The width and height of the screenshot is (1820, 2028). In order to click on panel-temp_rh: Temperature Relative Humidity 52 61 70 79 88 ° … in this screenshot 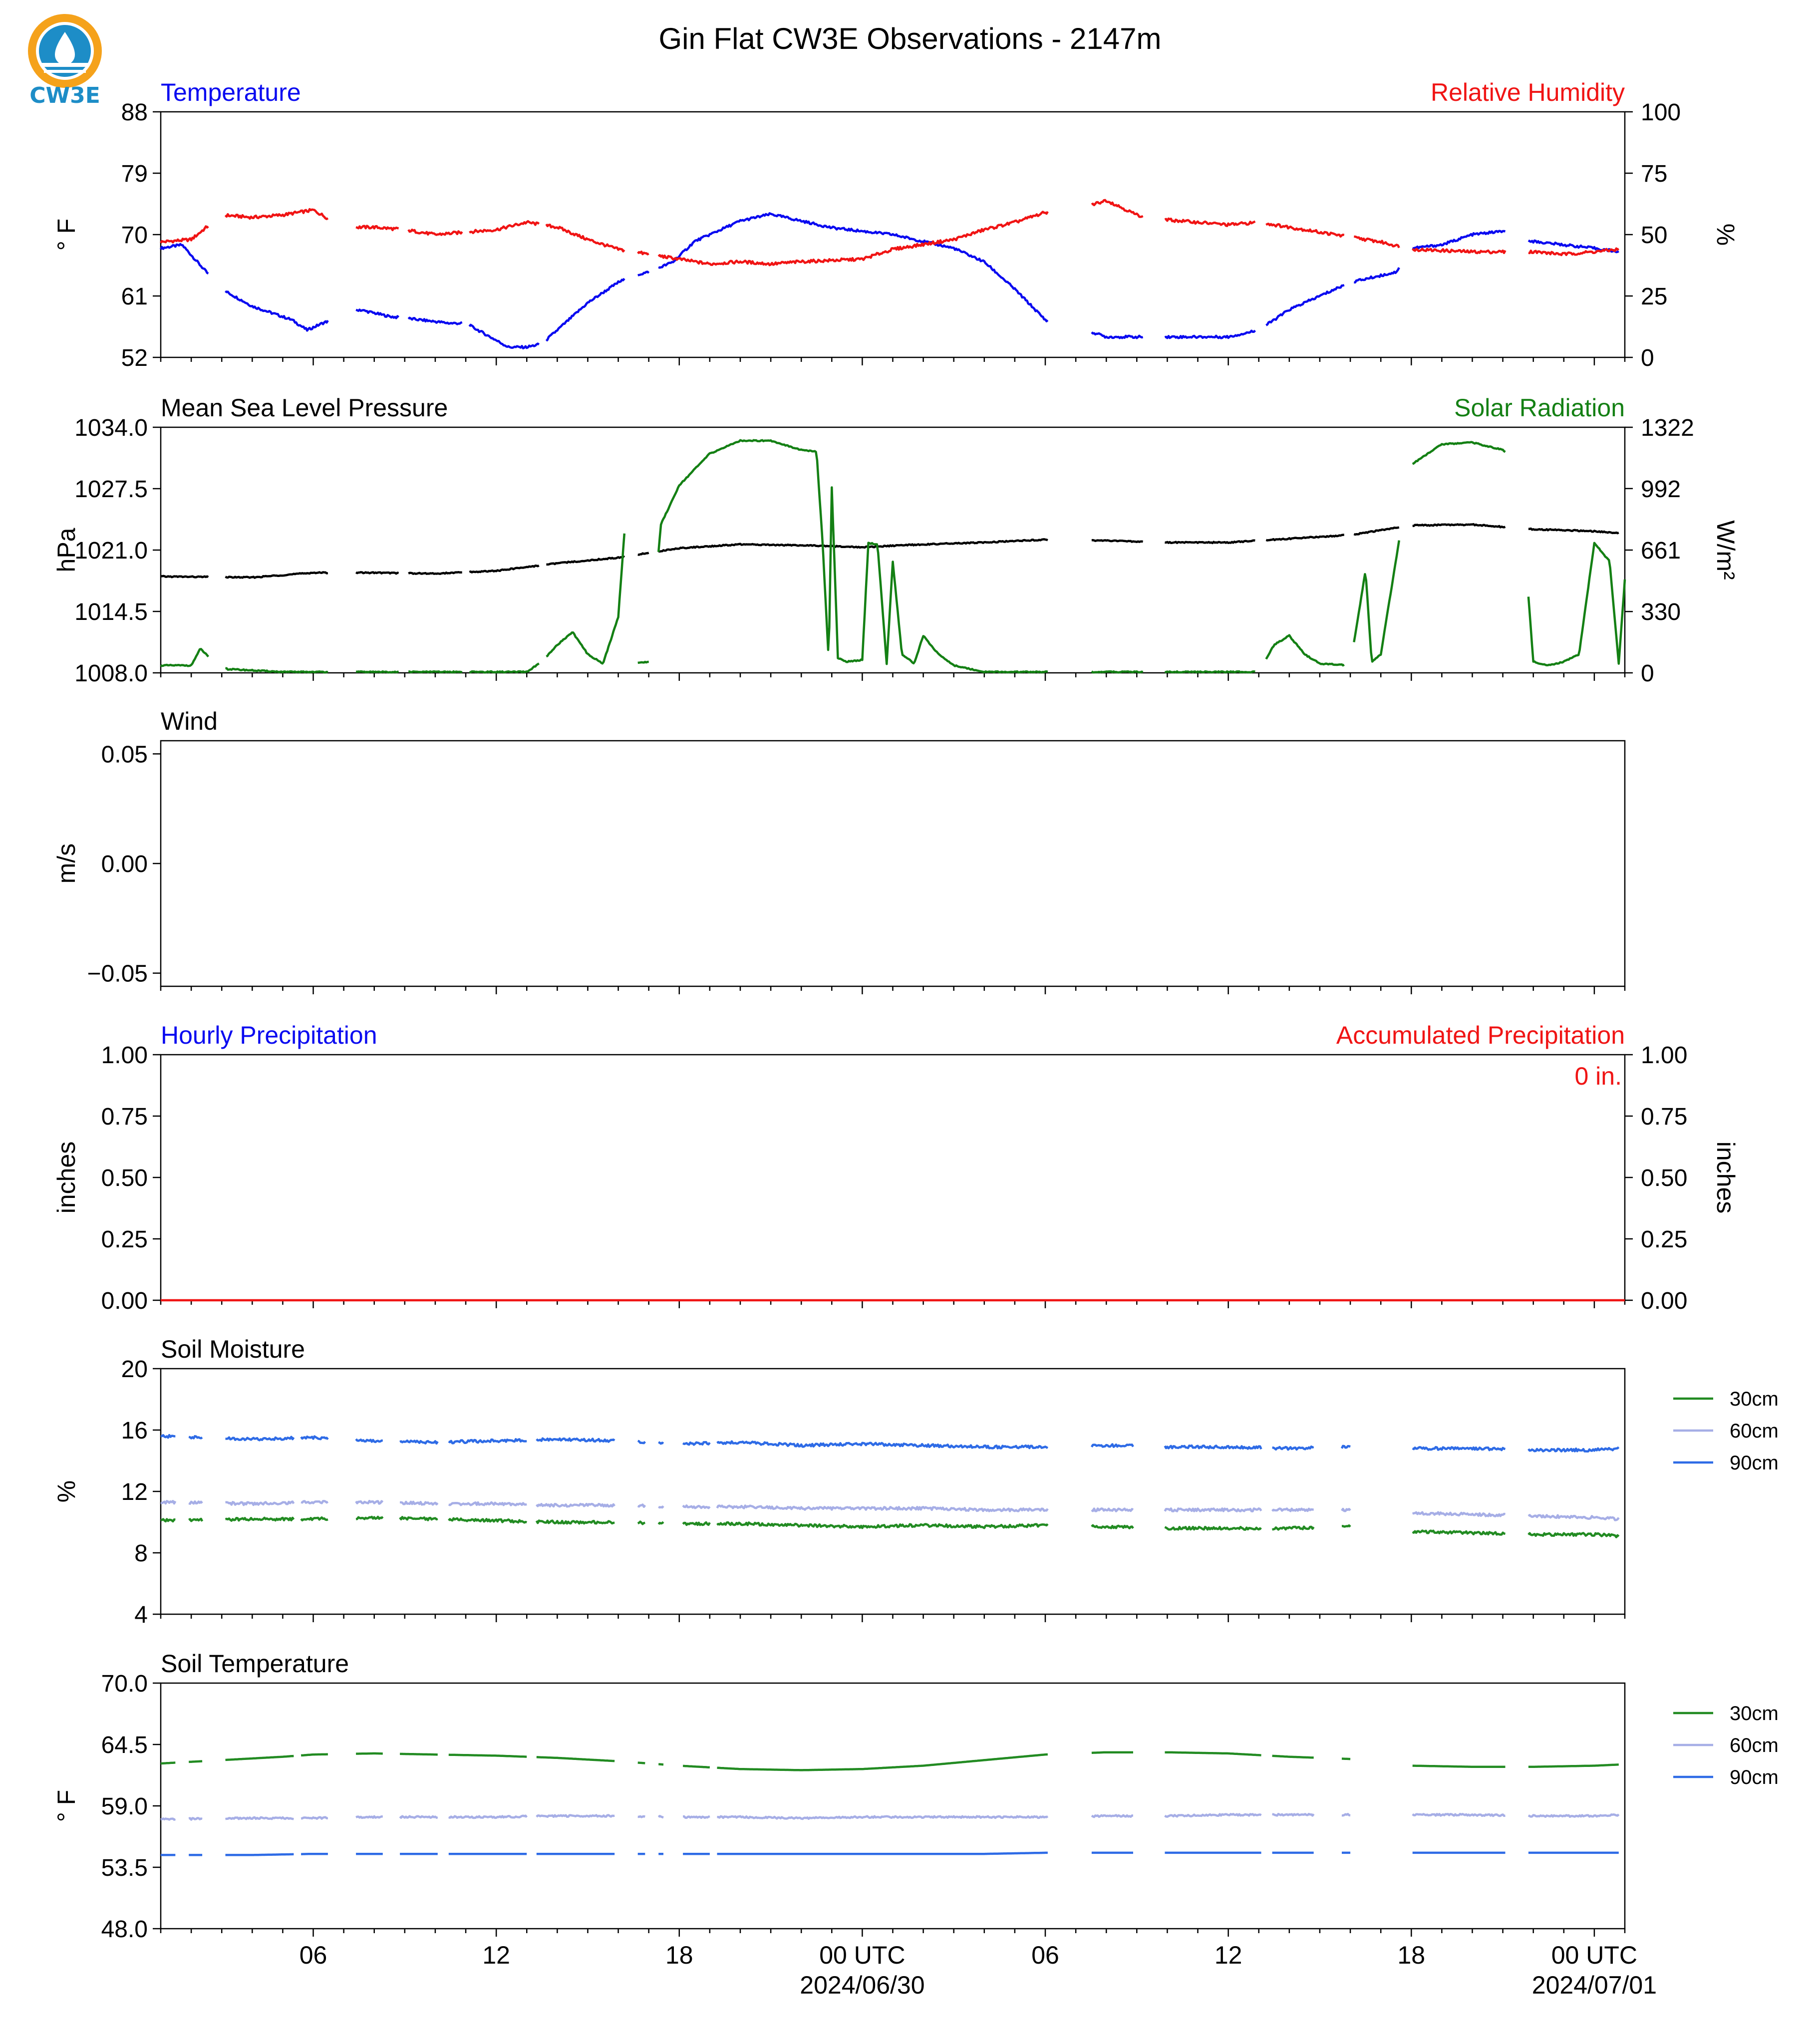, I will do `click(896, 224)`.